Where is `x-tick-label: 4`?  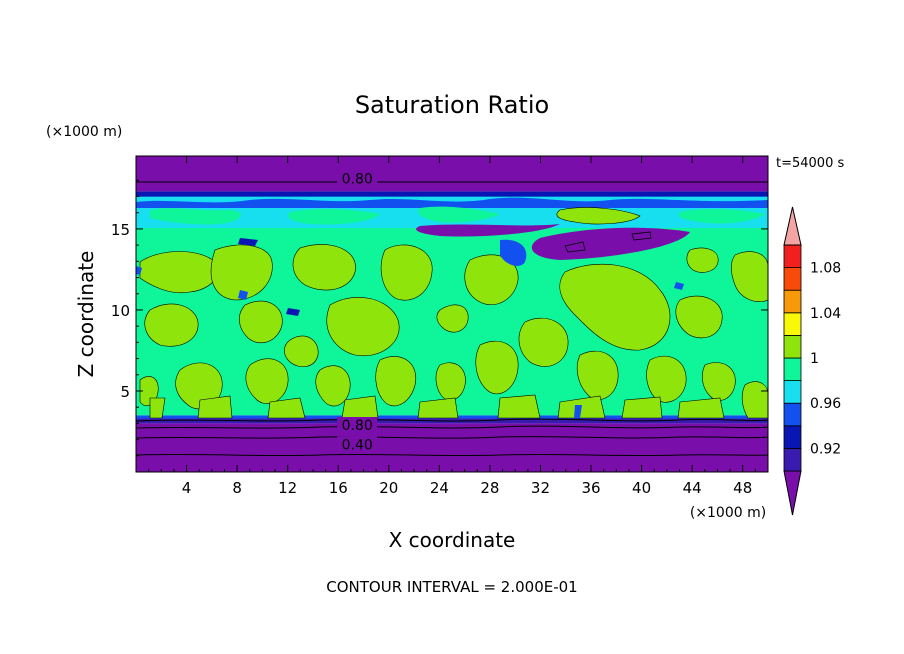
x-tick-label: 4 is located at coordinates (187, 488).